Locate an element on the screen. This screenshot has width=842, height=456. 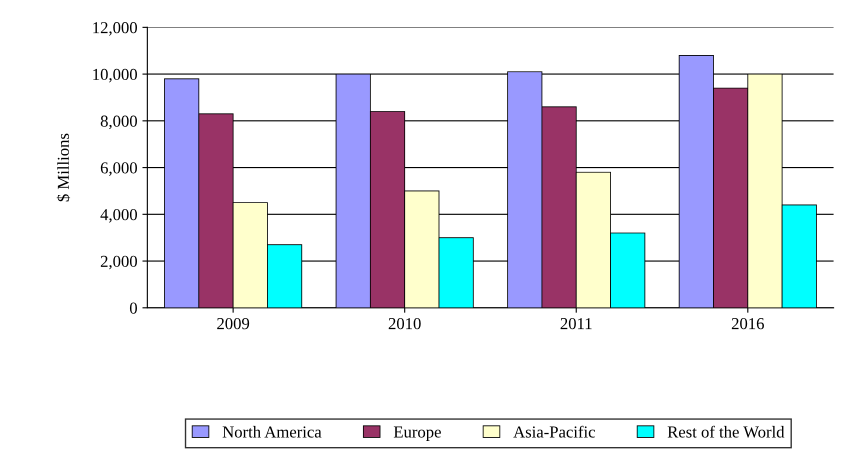
y-tick-label: 10,000 is located at coordinates (115, 75).